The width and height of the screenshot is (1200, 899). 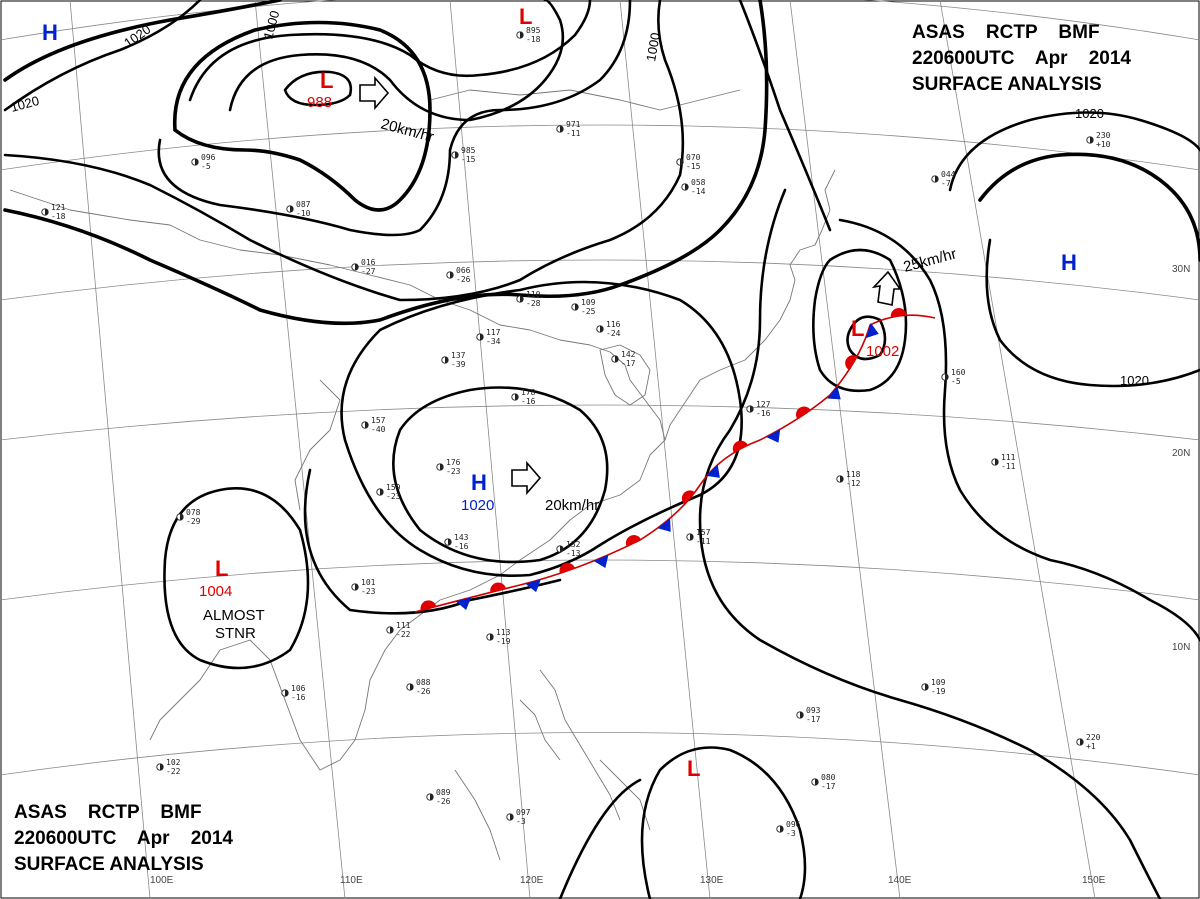 What do you see at coordinates (853, 483) in the screenshot?
I see `station-tendency: -12` at bounding box center [853, 483].